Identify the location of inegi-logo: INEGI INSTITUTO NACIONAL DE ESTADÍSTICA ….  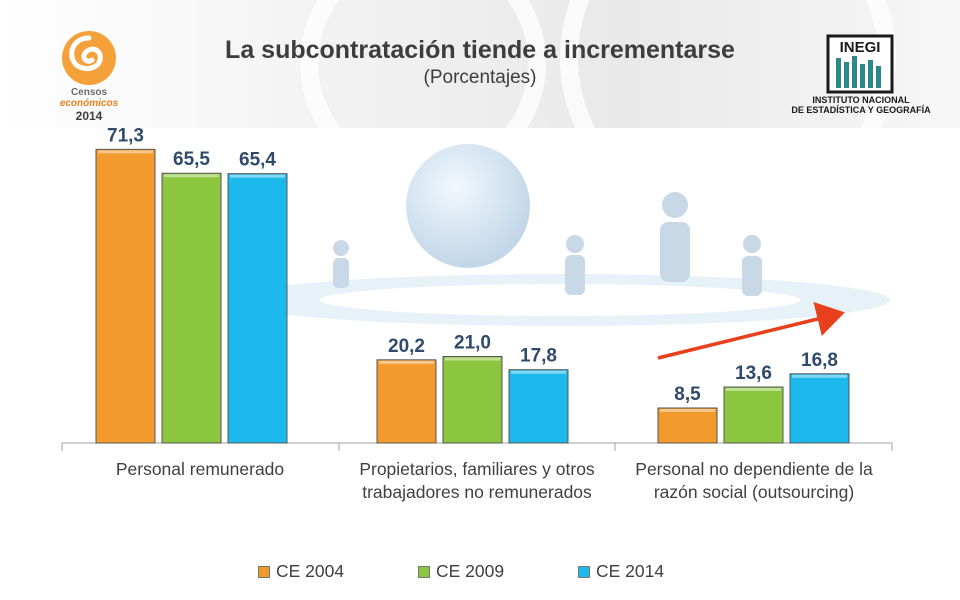
(861, 77).